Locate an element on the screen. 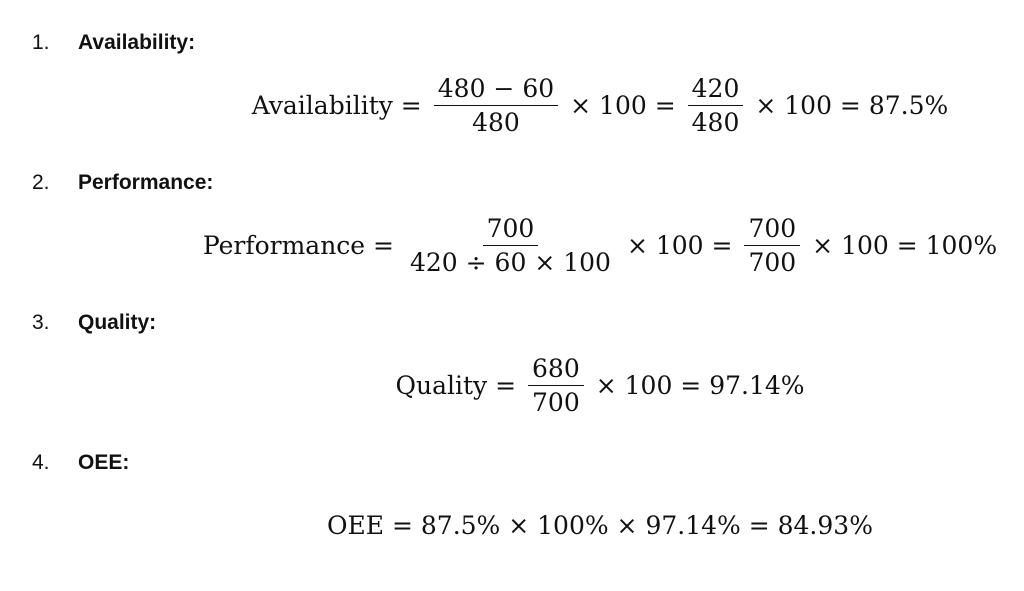  formula-text: Availability = is located at coordinates (336, 105).